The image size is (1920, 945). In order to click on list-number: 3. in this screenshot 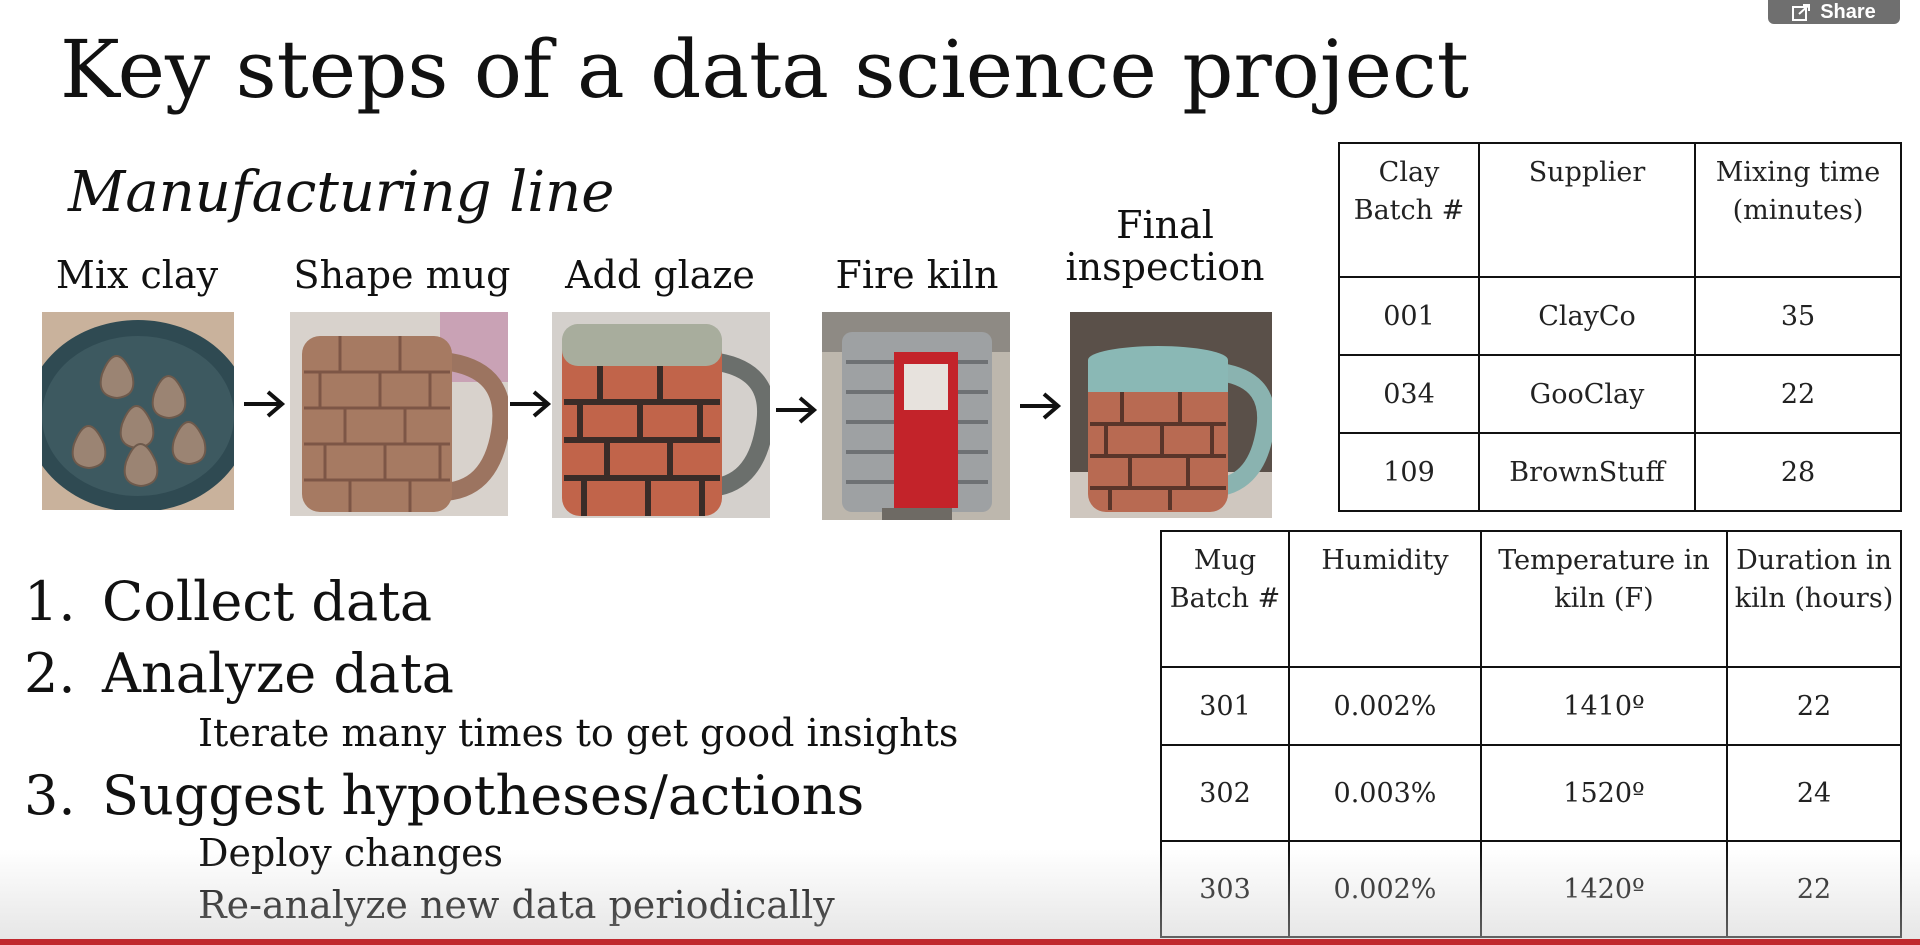, I will do `click(50, 795)`.